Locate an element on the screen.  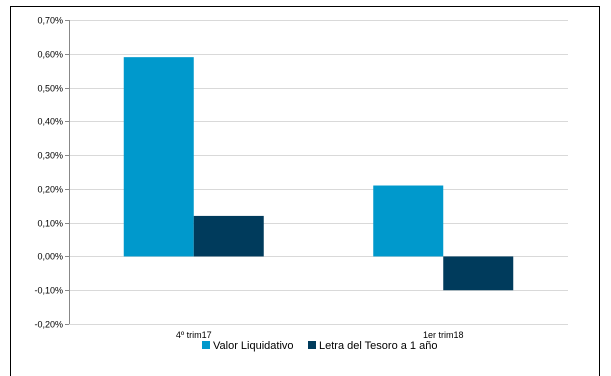
y-tick-label: 0,50% is located at coordinates (50, 89).